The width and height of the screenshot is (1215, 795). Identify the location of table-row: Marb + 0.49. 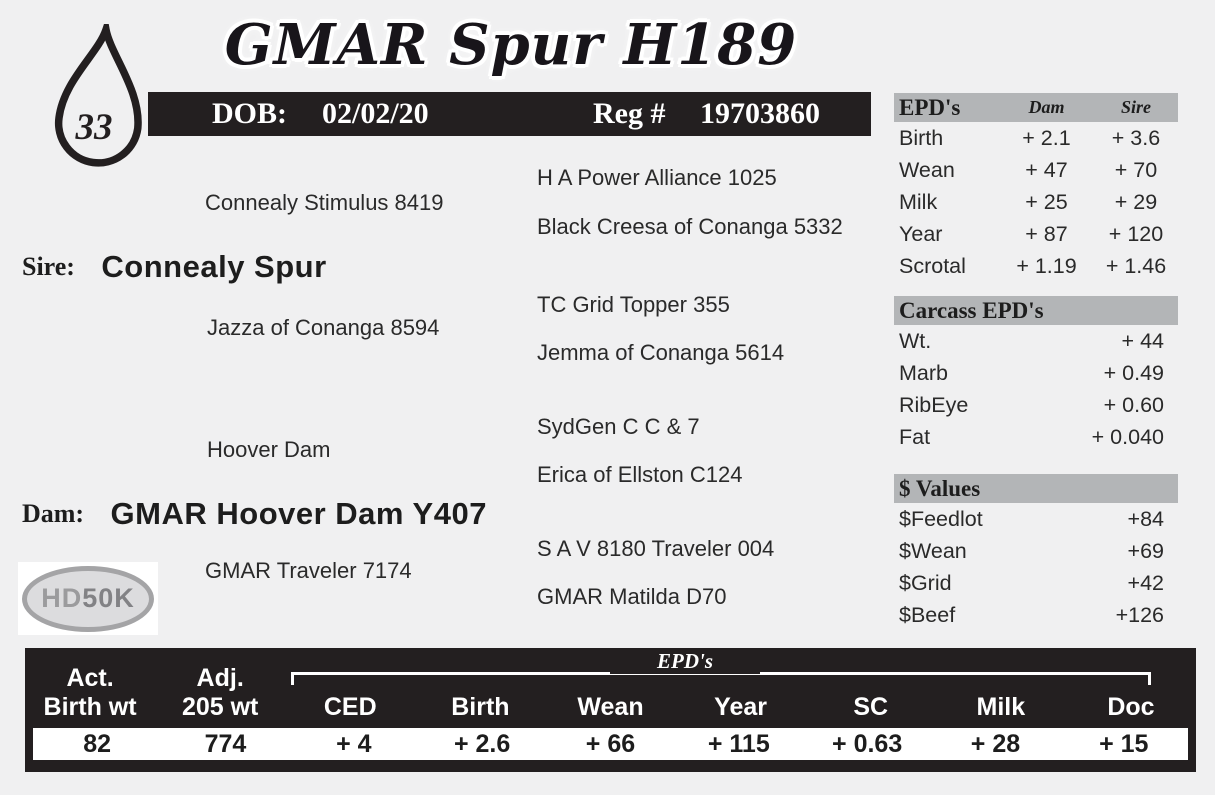
(1036, 373).